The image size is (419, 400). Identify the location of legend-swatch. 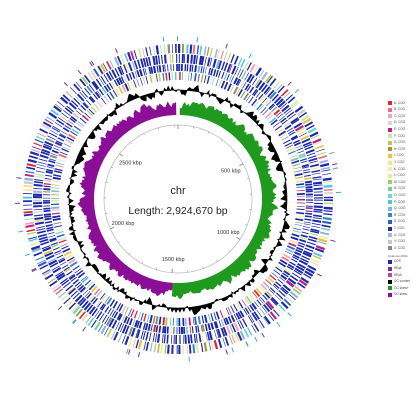
(390, 169).